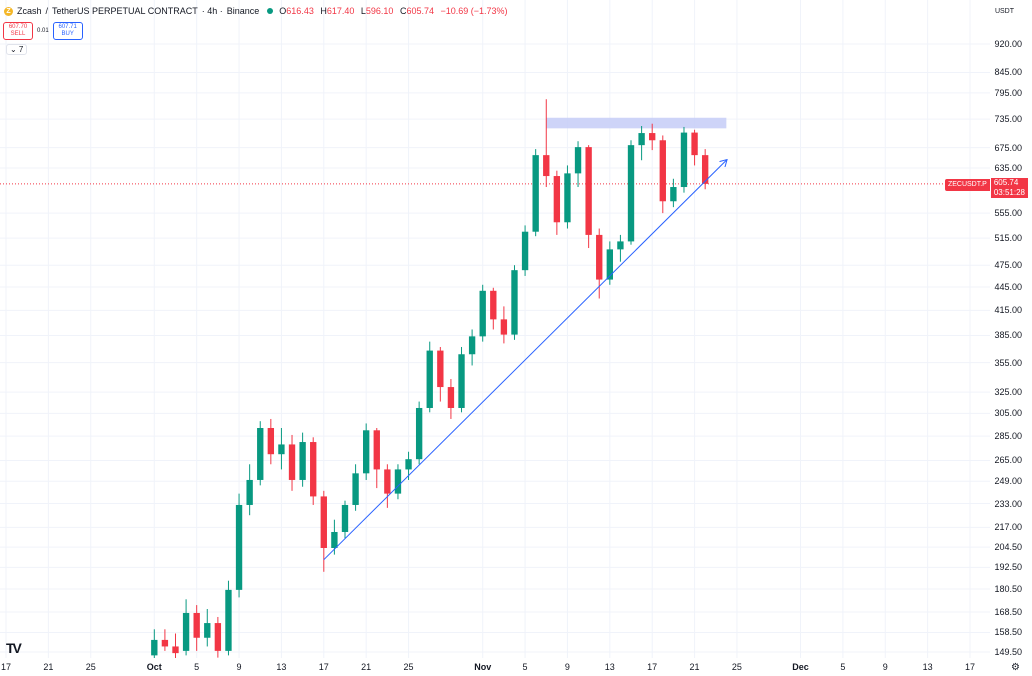 This screenshot has height=676, width=1032. I want to click on close-key: C, so click(403, 11).